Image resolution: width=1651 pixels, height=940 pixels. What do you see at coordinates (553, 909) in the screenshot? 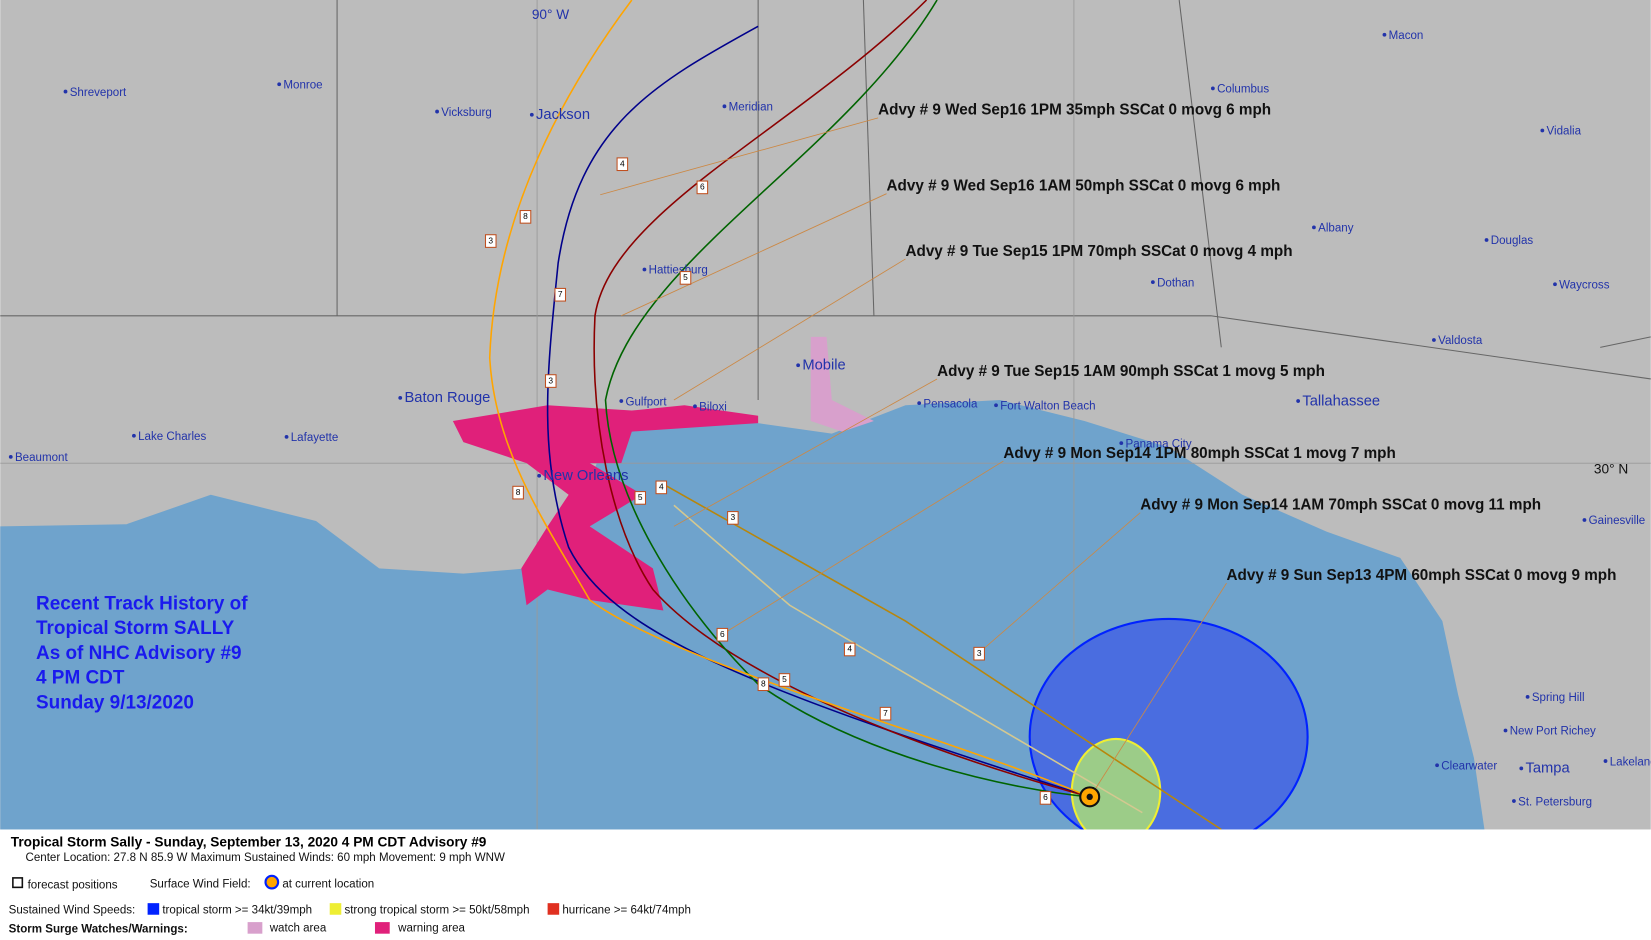
I see `hu-swatch` at bounding box center [553, 909].